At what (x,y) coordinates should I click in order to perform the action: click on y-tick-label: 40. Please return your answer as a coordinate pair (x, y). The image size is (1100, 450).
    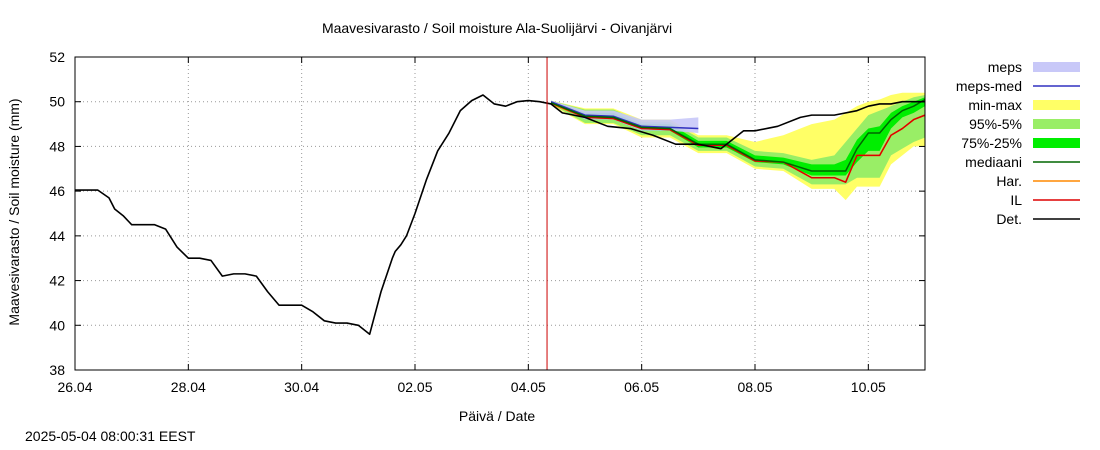
    Looking at the image, I should click on (57, 325).